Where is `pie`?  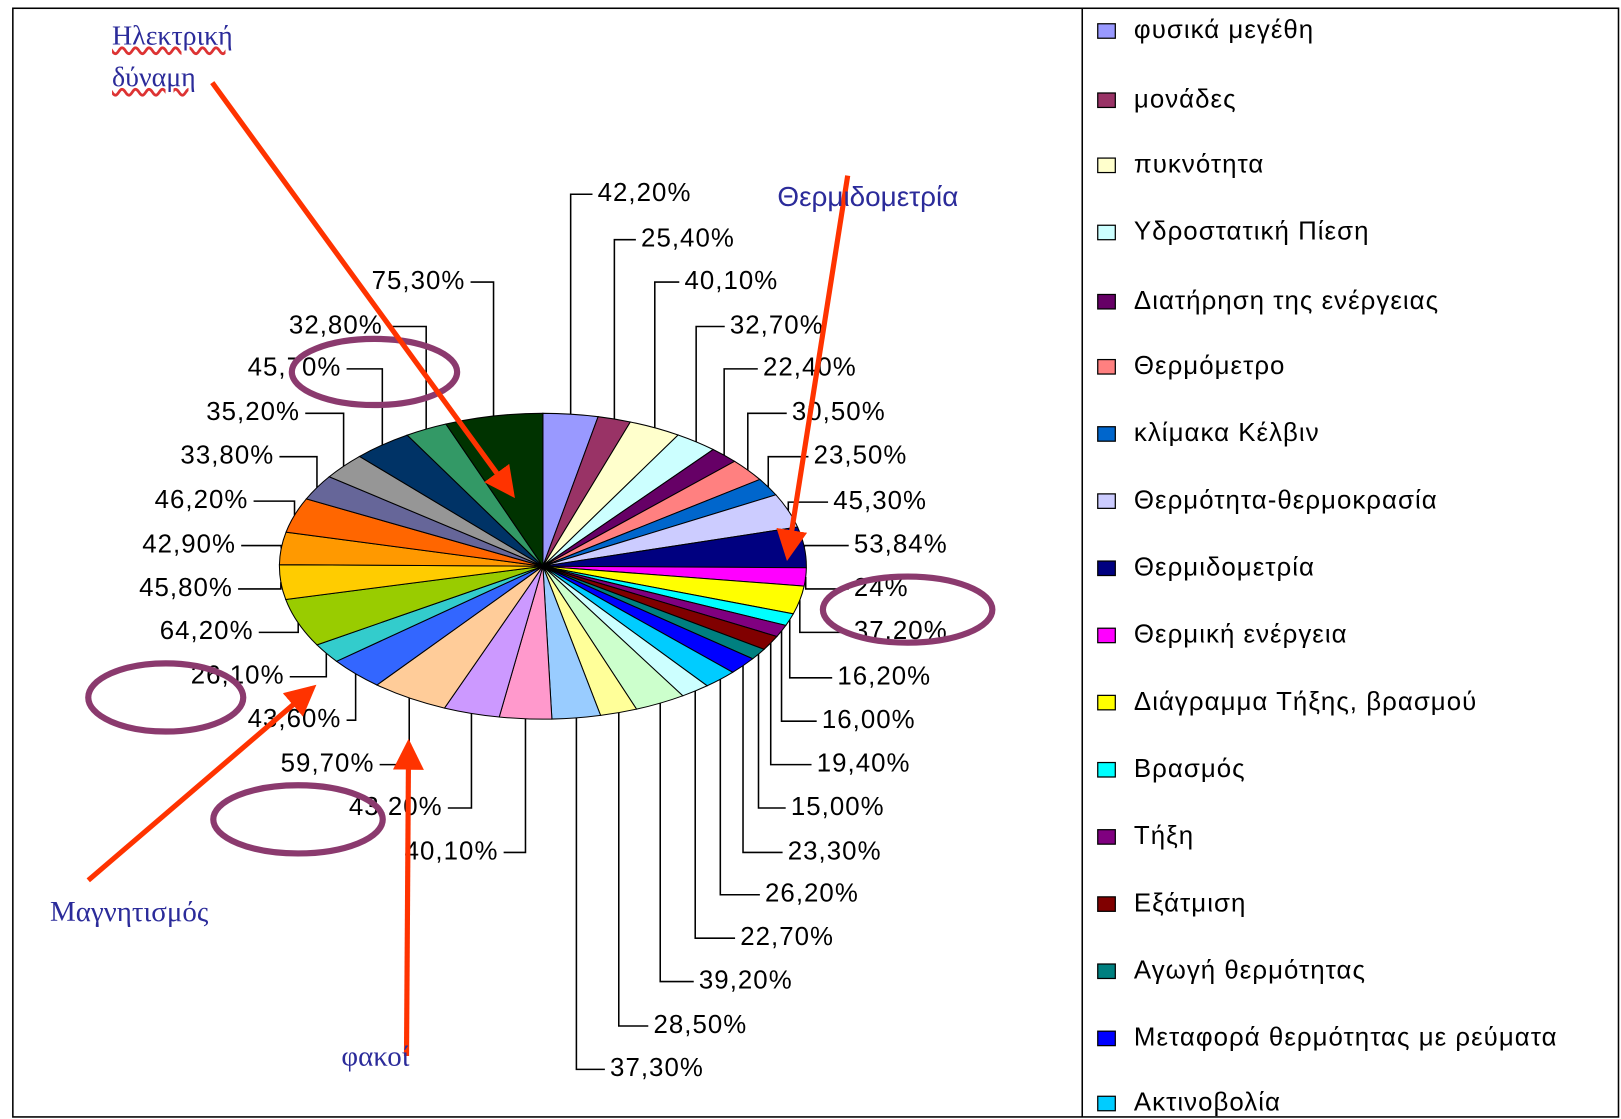 pie is located at coordinates (542, 566).